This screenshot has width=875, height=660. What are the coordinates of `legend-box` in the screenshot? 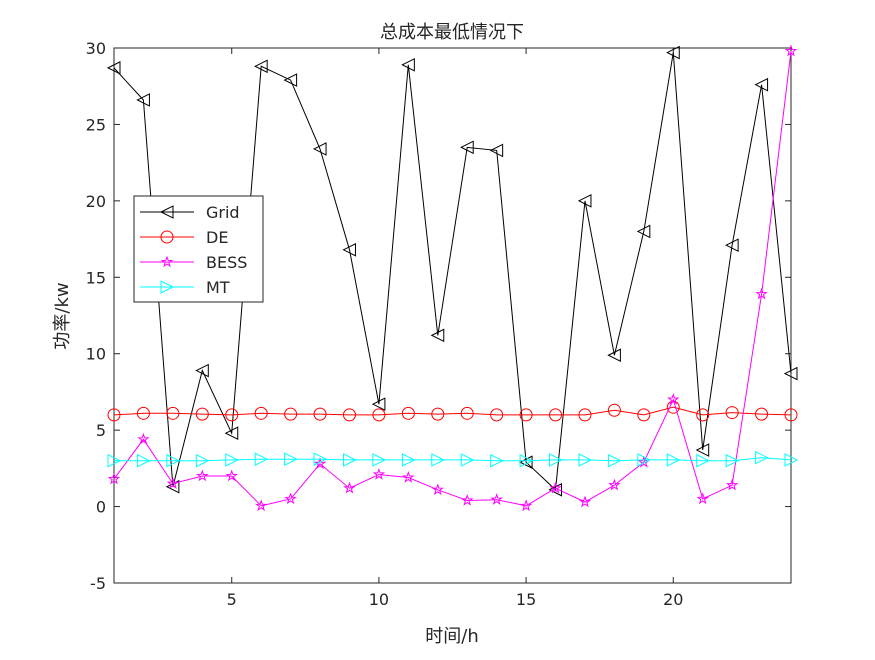 It's located at (198, 249).